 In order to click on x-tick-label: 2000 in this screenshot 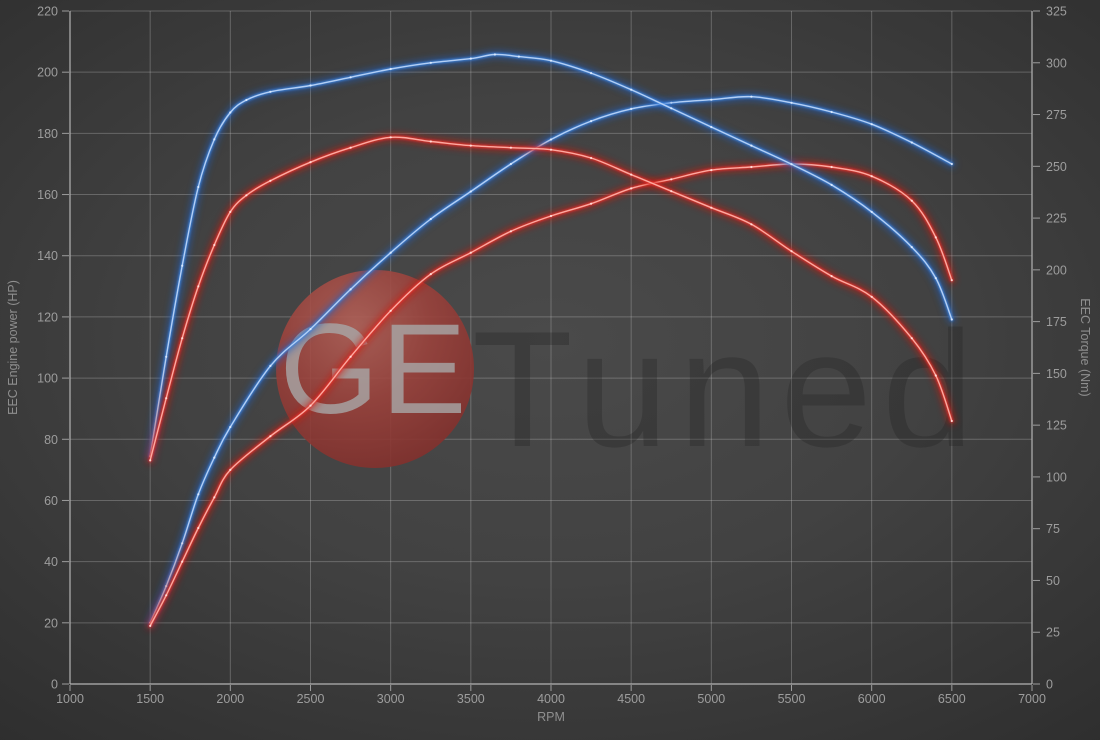, I will do `click(230, 699)`.